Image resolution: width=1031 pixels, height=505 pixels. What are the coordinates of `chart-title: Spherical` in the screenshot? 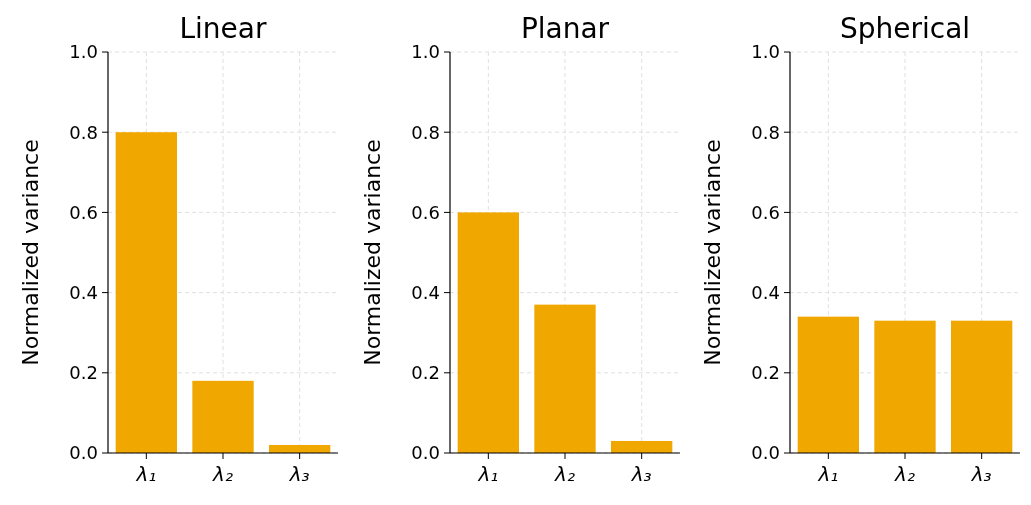 It's located at (905, 28).